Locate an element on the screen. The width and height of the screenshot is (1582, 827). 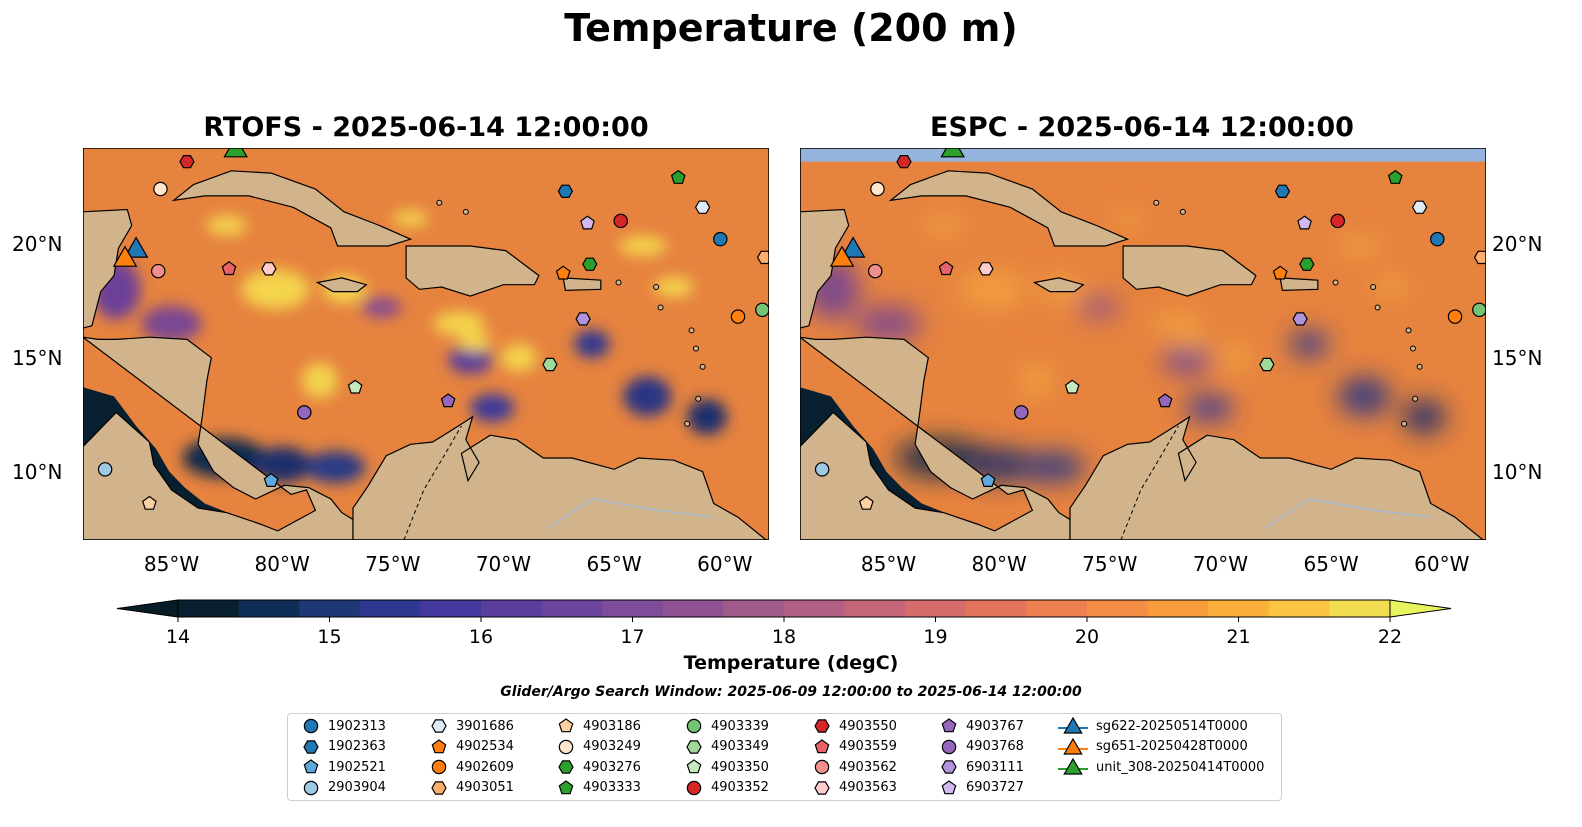
legend-label: 4902534 is located at coordinates (485, 746).